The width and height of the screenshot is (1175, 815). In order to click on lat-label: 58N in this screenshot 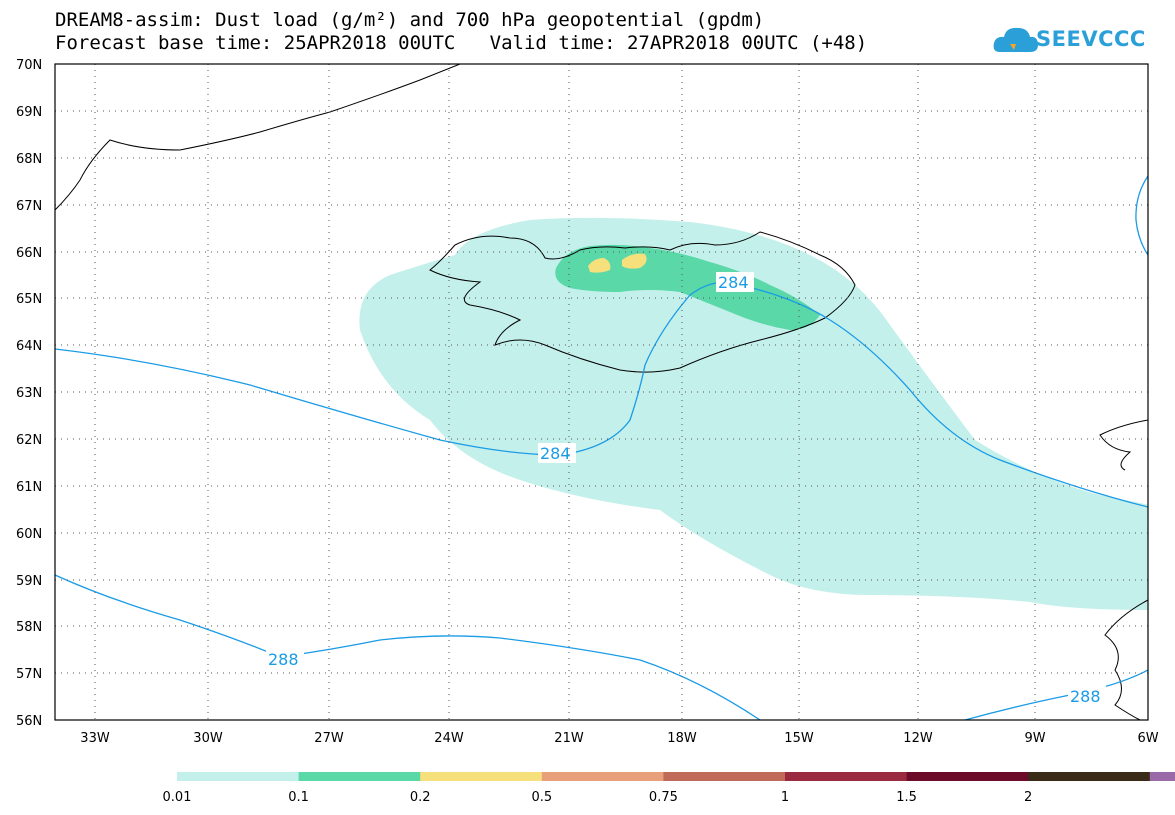, I will do `click(29, 627)`.